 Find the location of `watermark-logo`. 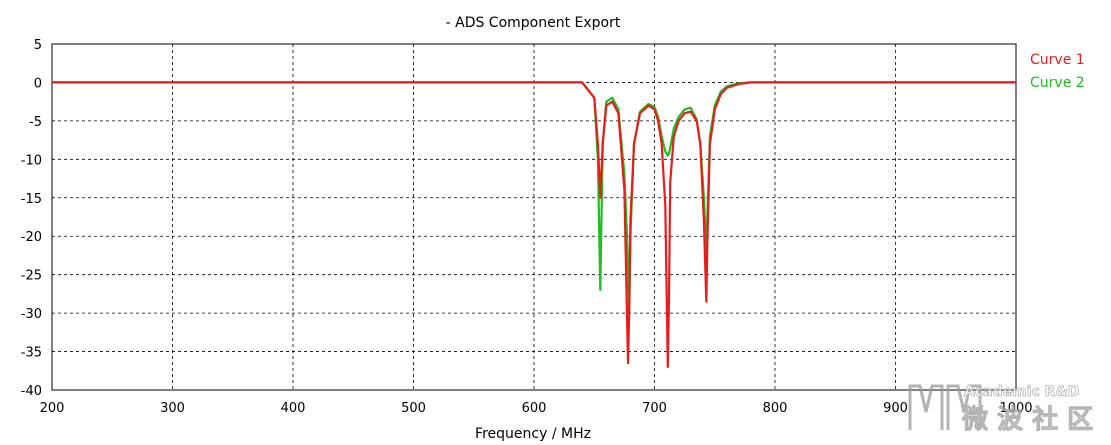

watermark-logo is located at coordinates (945, 407).